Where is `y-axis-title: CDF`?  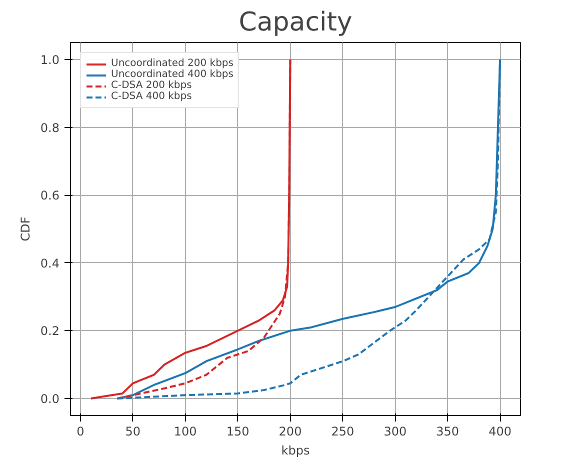
y-axis-title: CDF is located at coordinates (25, 229).